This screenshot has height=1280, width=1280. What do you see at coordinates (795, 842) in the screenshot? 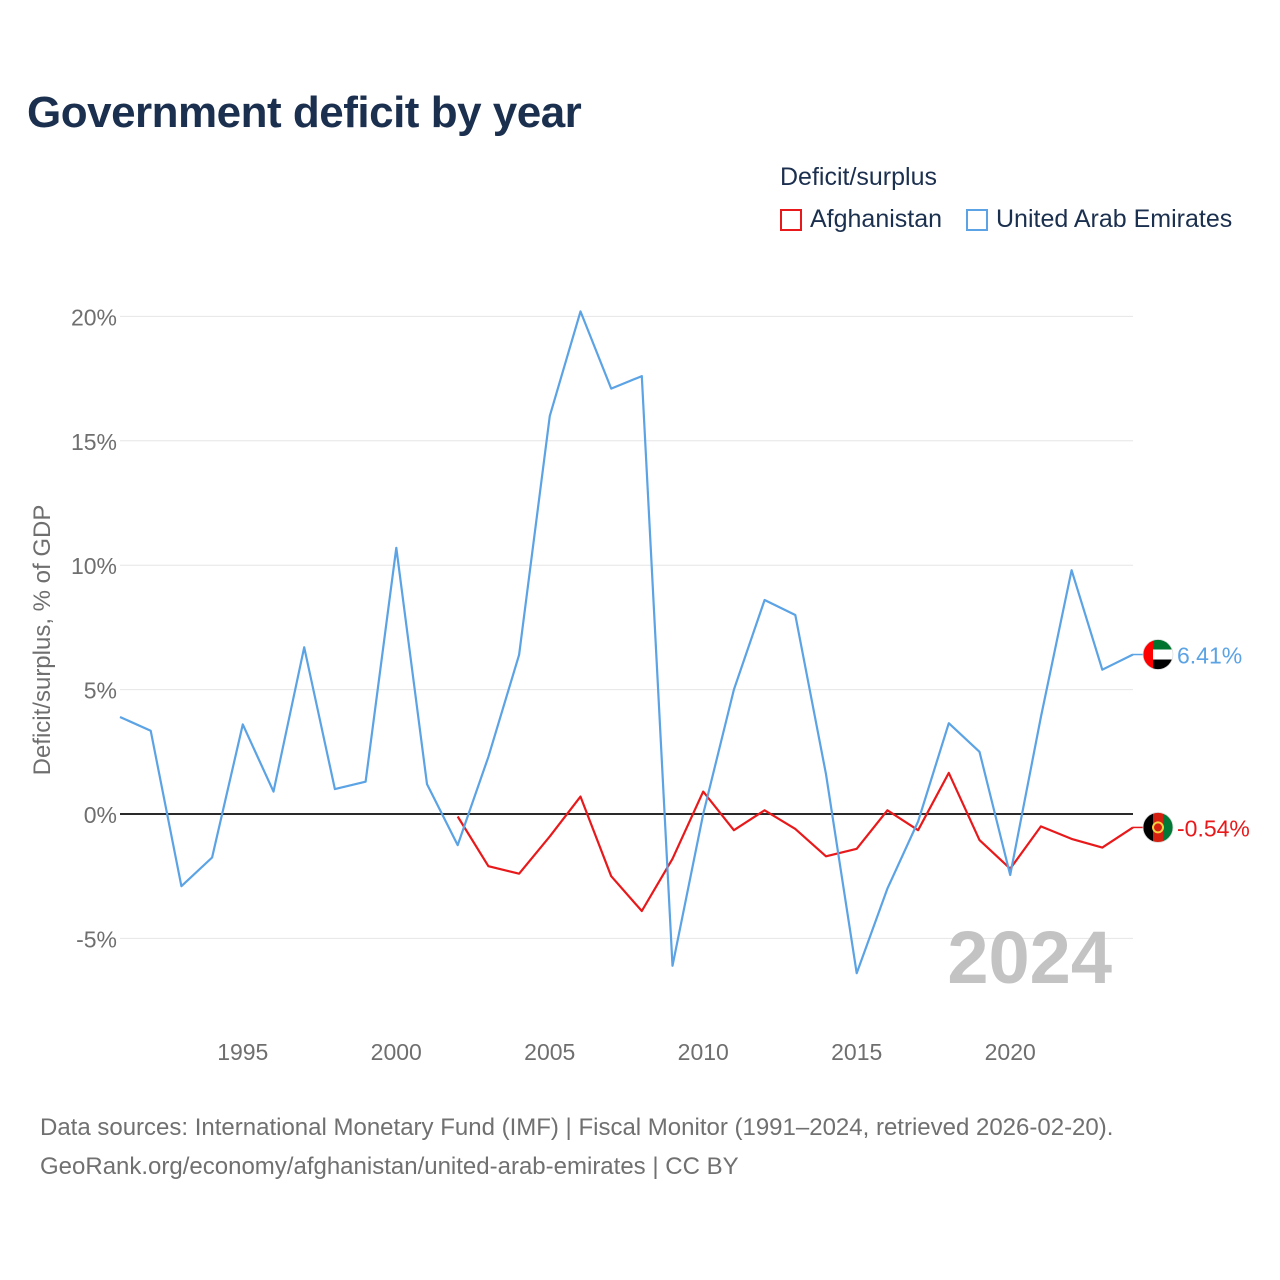
I see `series-line-afghanistan` at bounding box center [795, 842].